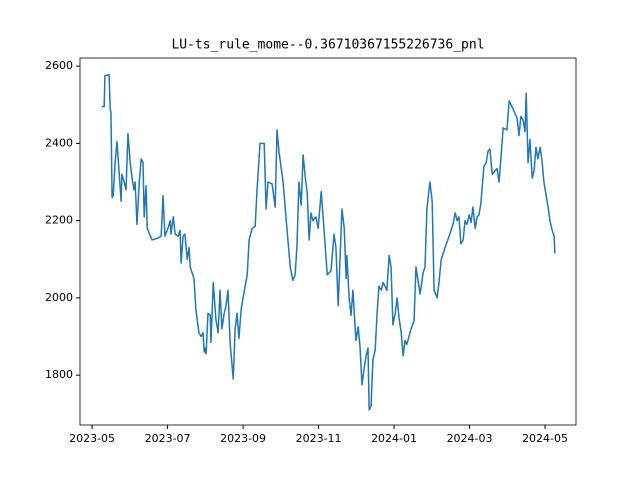 Image resolution: width=640 pixels, height=484 pixels. Describe the element at coordinates (59, 65) in the screenshot. I see `y-tick-label: 2600` at that location.